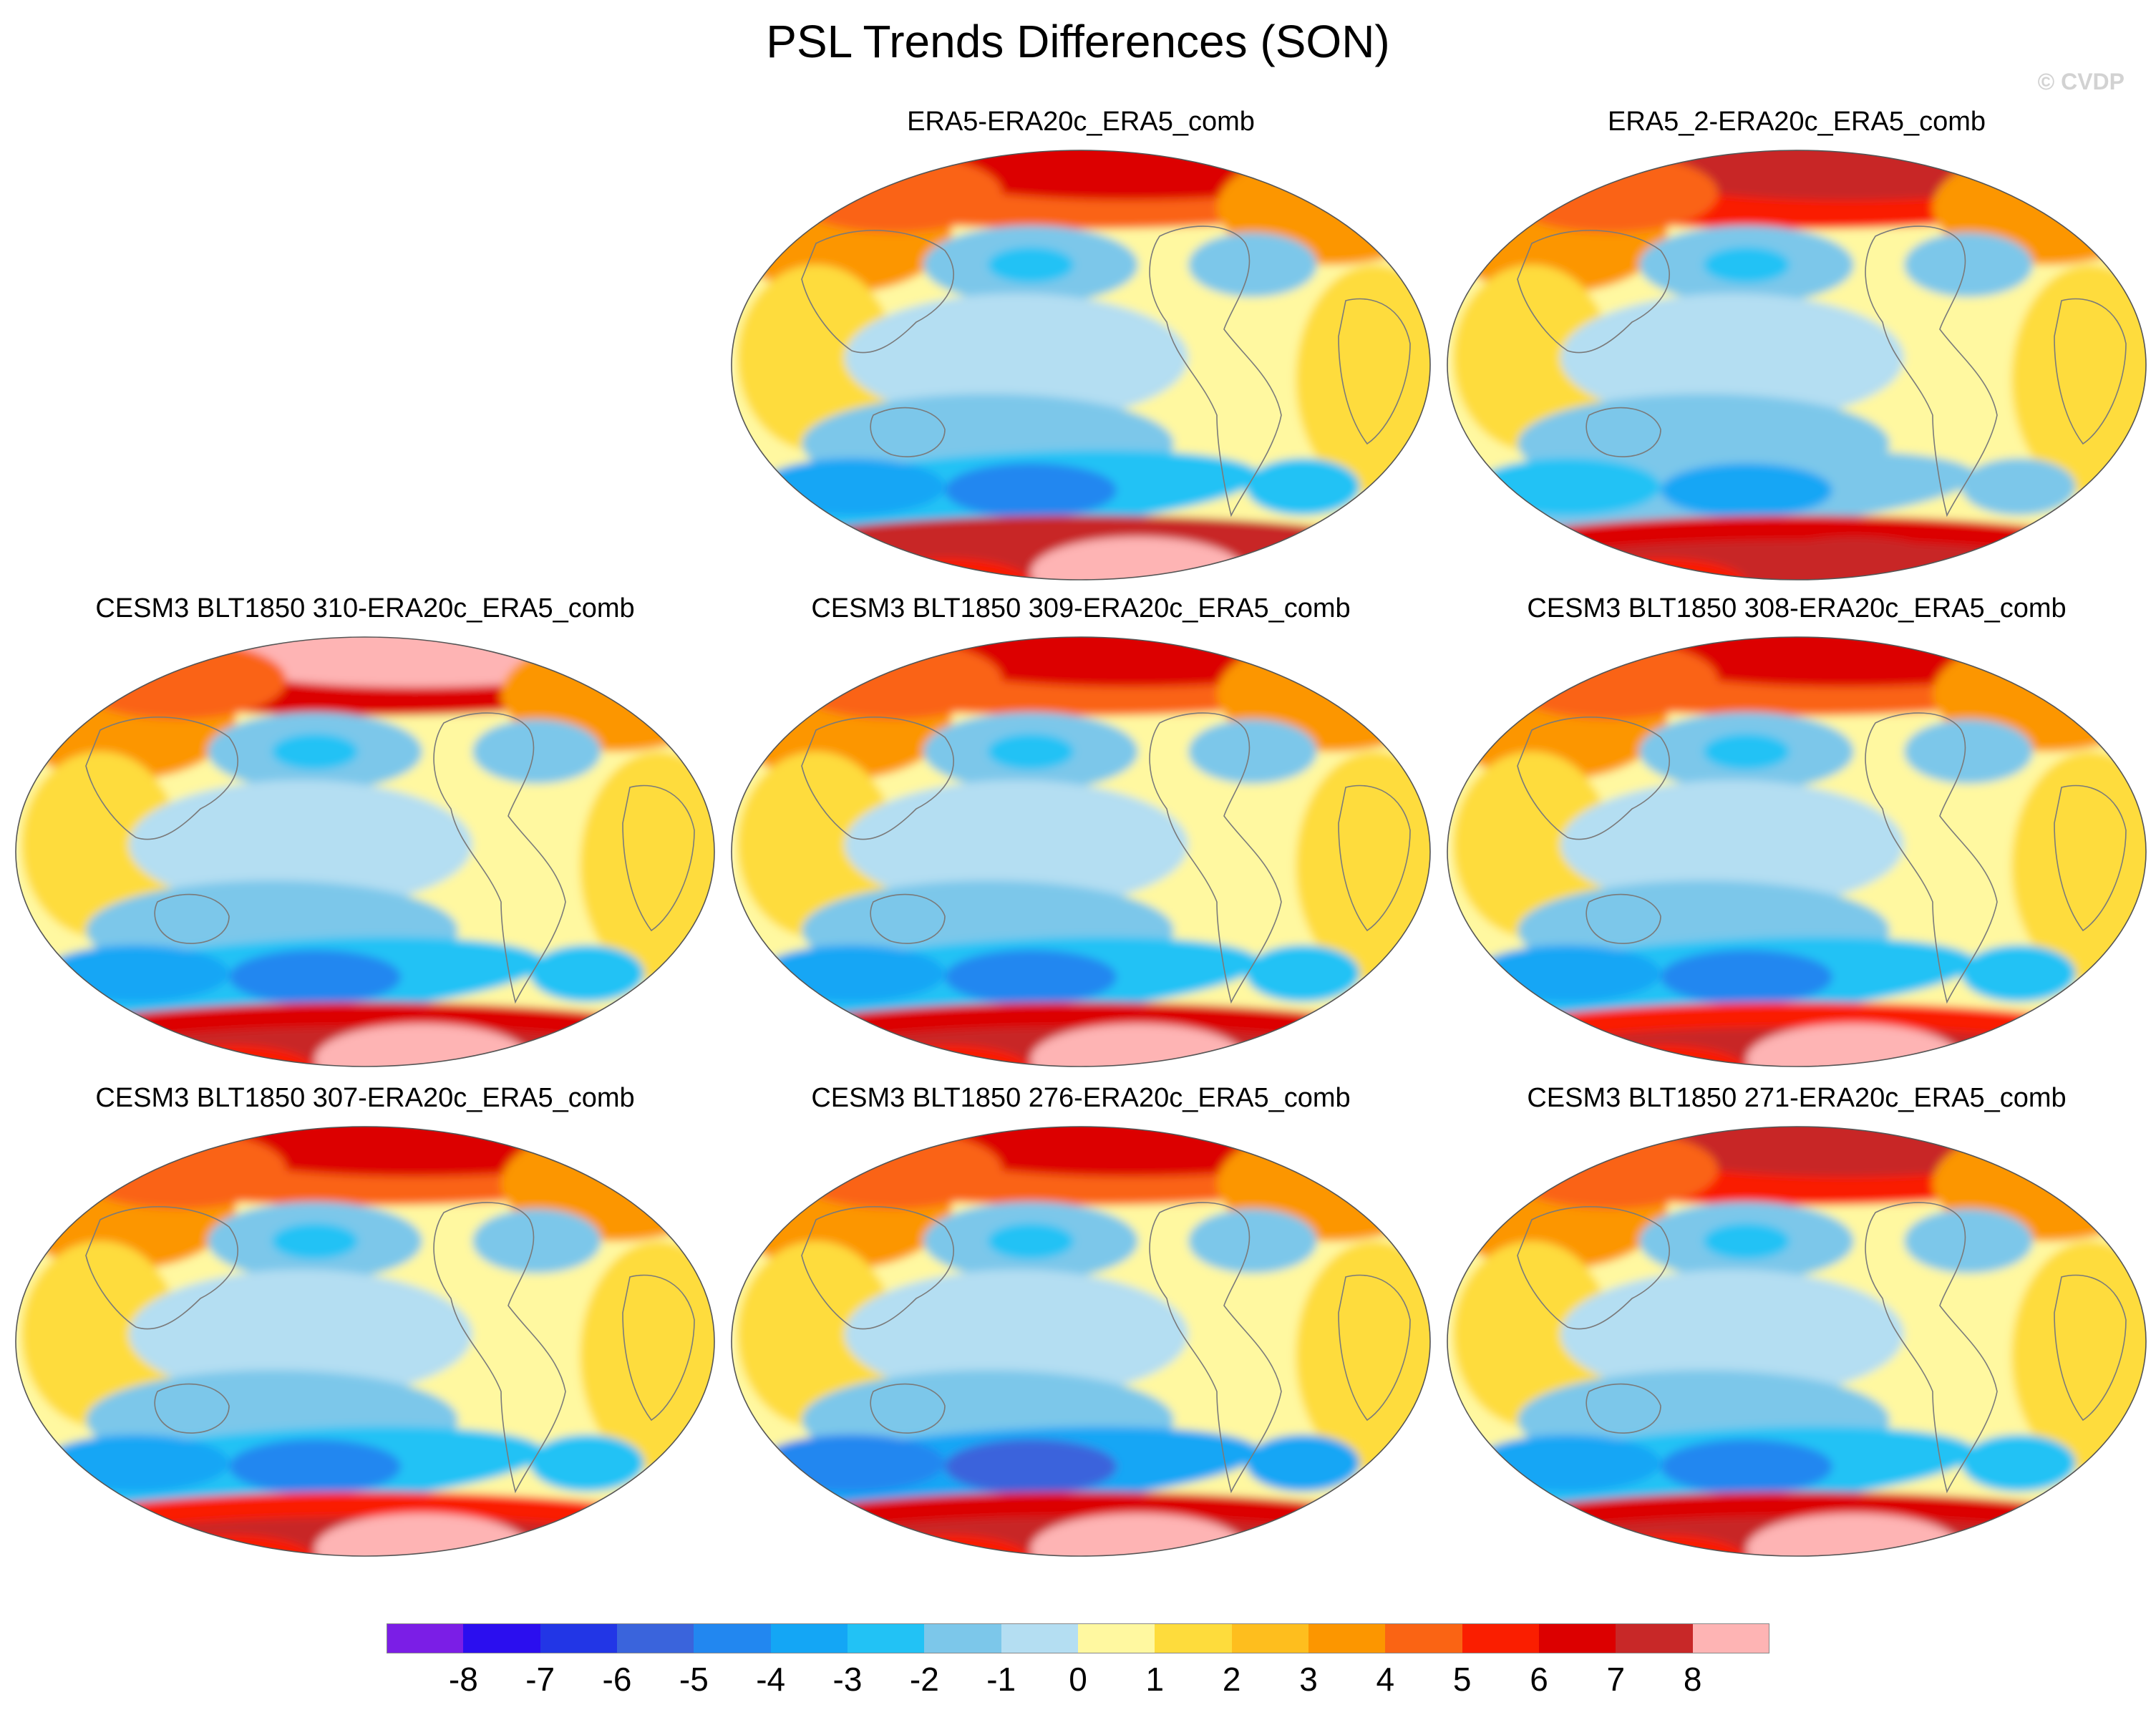 The width and height of the screenshot is (2156, 1715). Describe the element at coordinates (771, 1679) in the screenshot. I see `colorbar-tick-label: -4` at that location.